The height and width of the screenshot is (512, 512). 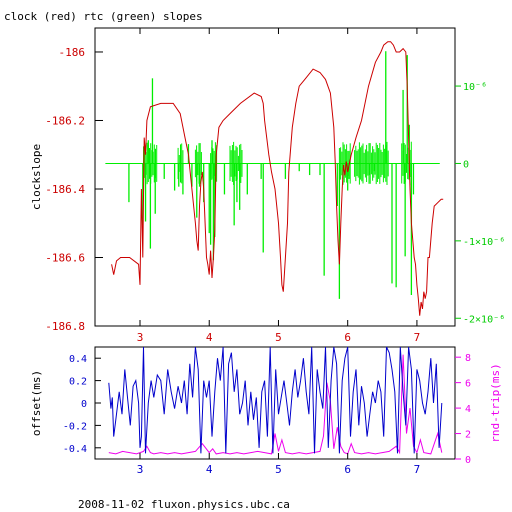 What do you see at coordinates (65, 189) in the screenshot?
I see `top-y-tick-label: -186.4` at bounding box center [65, 189].